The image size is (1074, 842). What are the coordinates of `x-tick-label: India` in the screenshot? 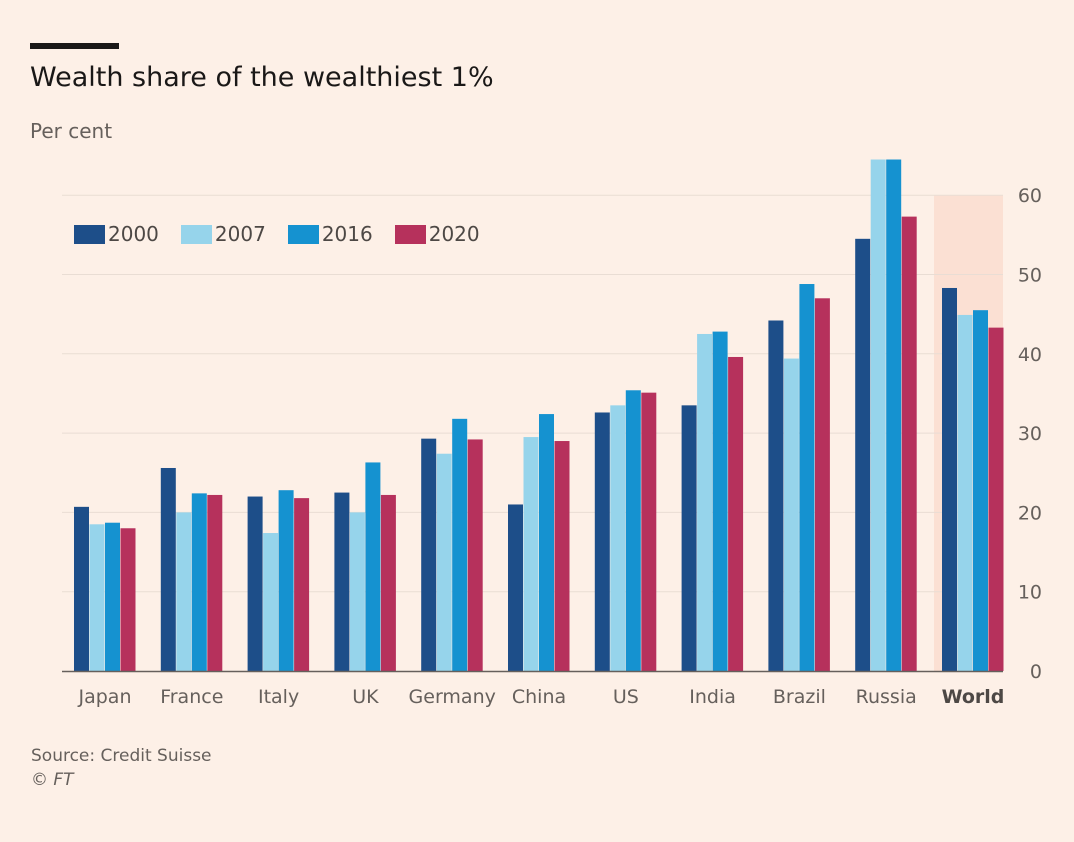 It's located at (712, 697).